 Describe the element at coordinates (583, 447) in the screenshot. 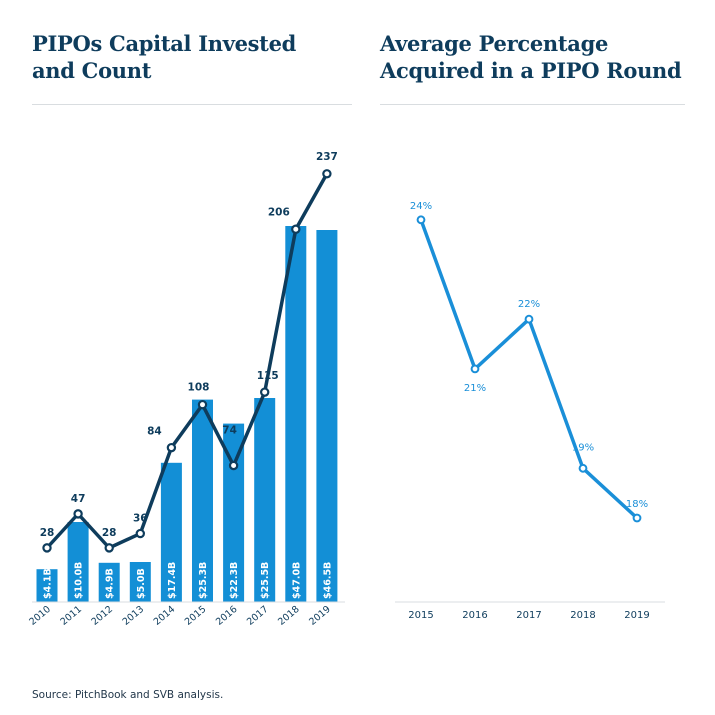

I see `percentage-label-2018: 19%` at that location.